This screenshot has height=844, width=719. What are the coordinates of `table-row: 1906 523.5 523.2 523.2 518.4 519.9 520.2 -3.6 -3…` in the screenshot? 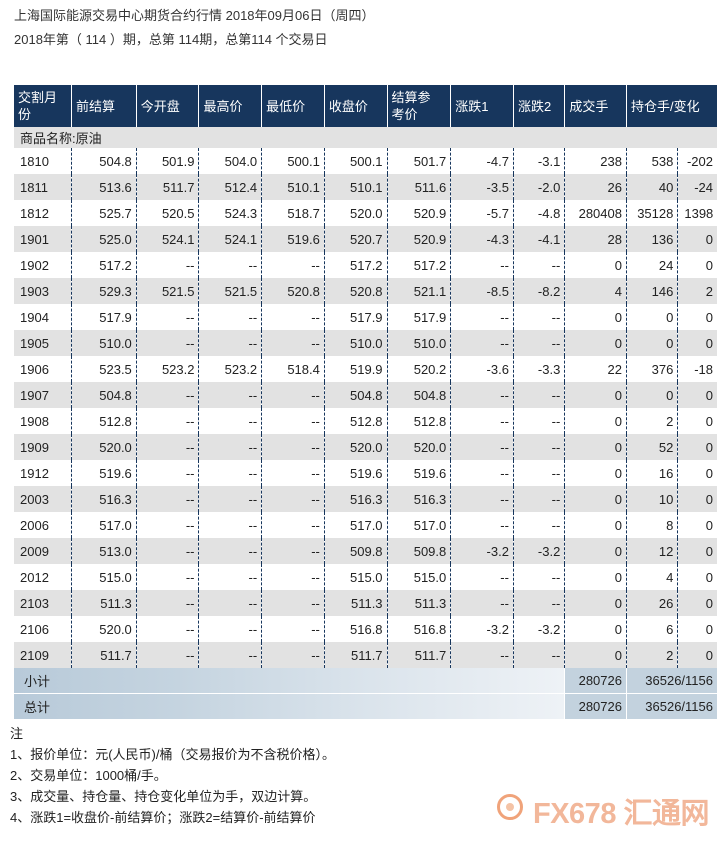 It's located at (365, 369).